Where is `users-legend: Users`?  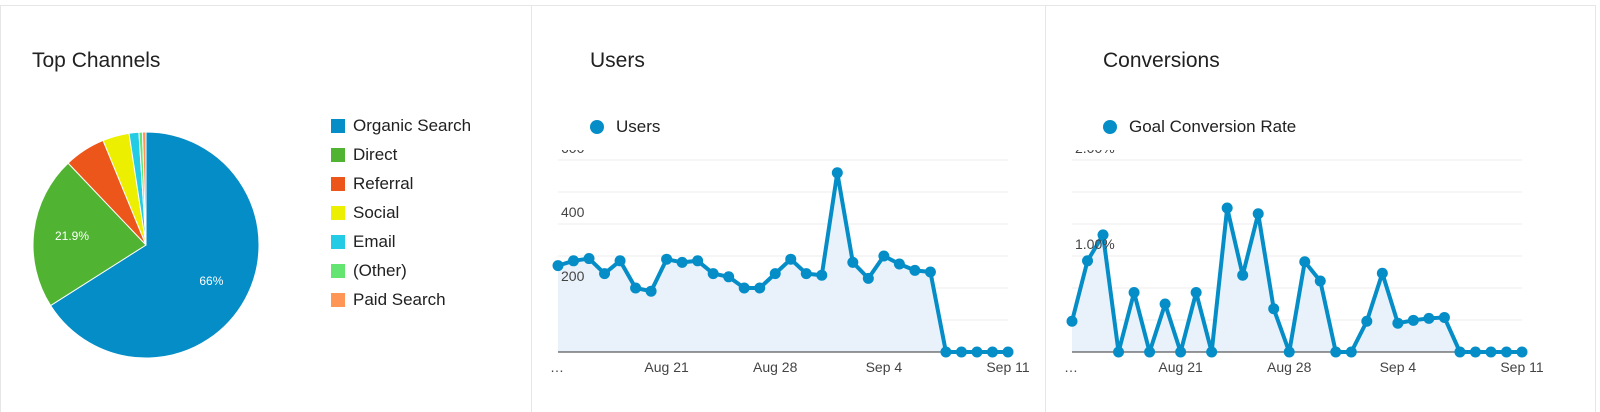
users-legend: Users is located at coordinates (625, 127).